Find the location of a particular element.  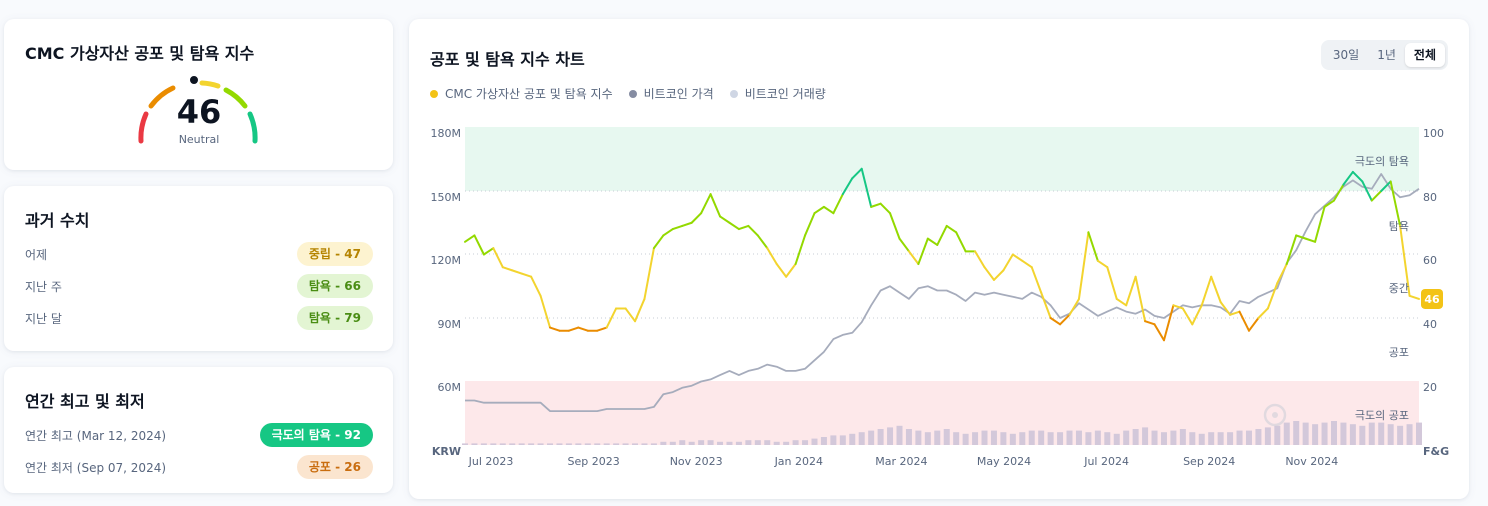

range-1y-button: 1년 is located at coordinates (1386, 55).